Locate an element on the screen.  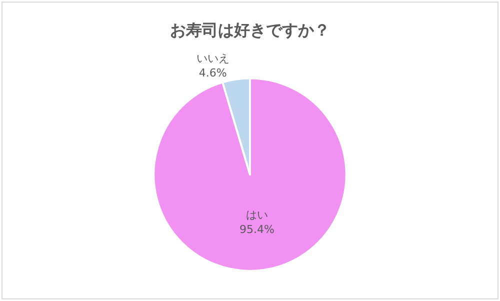
slice-label: はい is located at coordinates (257, 215).